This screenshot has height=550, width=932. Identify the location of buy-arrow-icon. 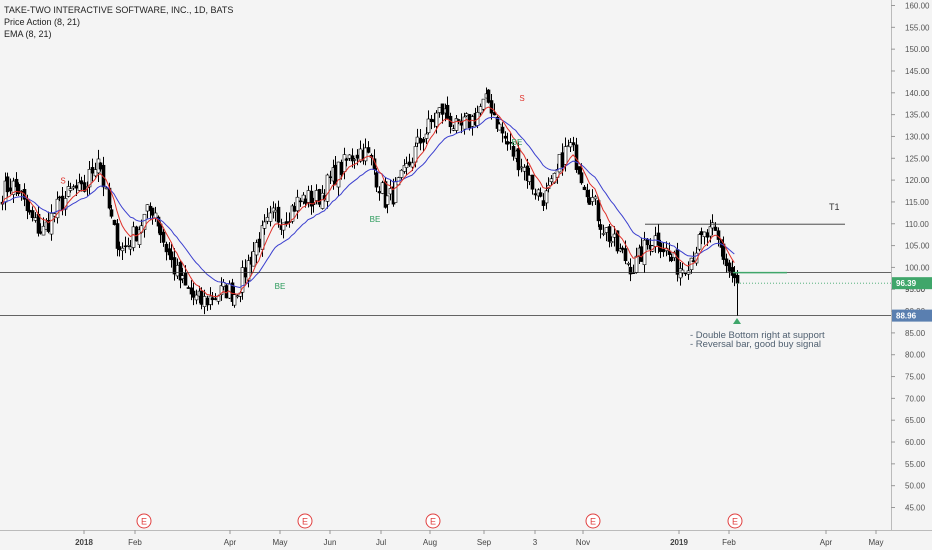
(737, 321).